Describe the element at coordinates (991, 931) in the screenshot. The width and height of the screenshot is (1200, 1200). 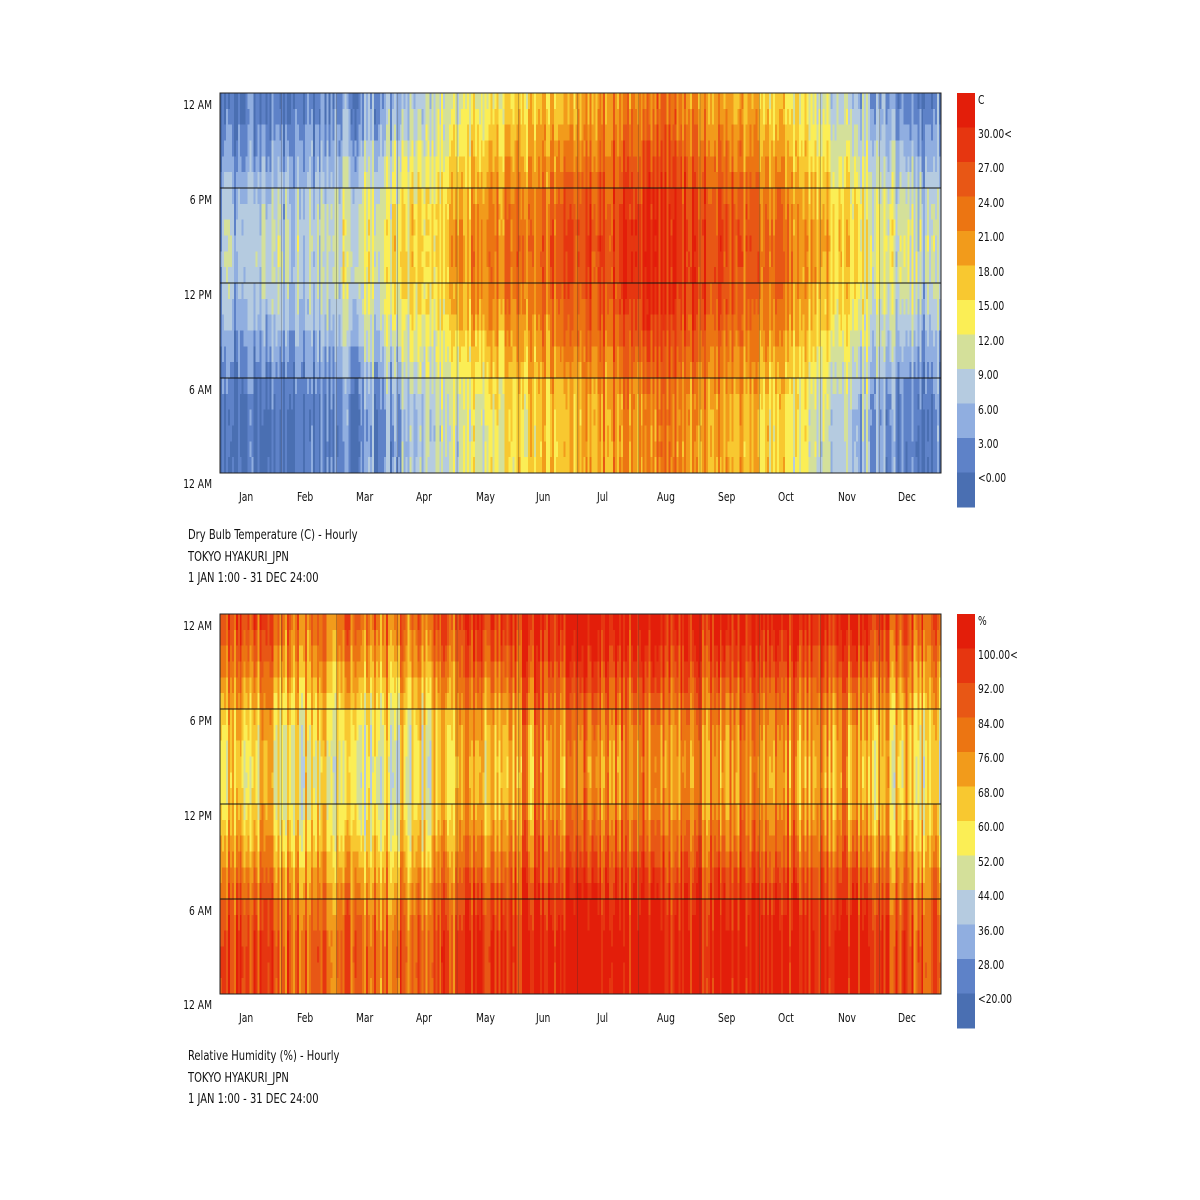
I see `legend-label: 36.00` at that location.